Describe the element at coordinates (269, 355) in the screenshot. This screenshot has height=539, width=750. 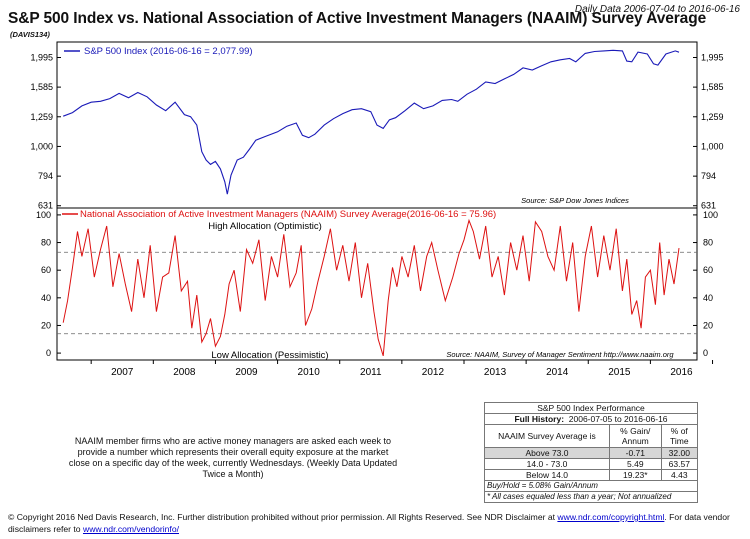
I see `low-allocation-label: Low Allocation (Pessimistic)` at that location.